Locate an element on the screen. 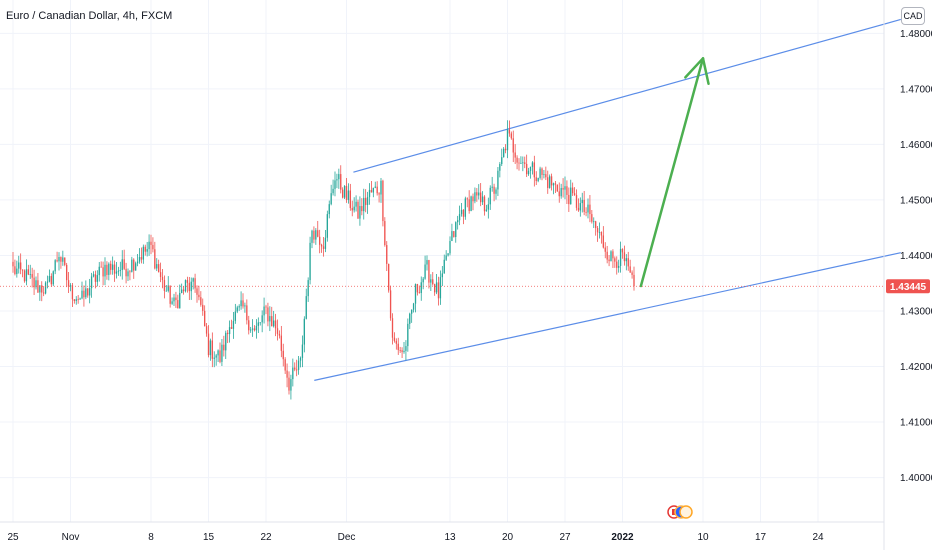 Image resolution: width=932 pixels, height=550 pixels. time-tick-label: 24 is located at coordinates (818, 537).